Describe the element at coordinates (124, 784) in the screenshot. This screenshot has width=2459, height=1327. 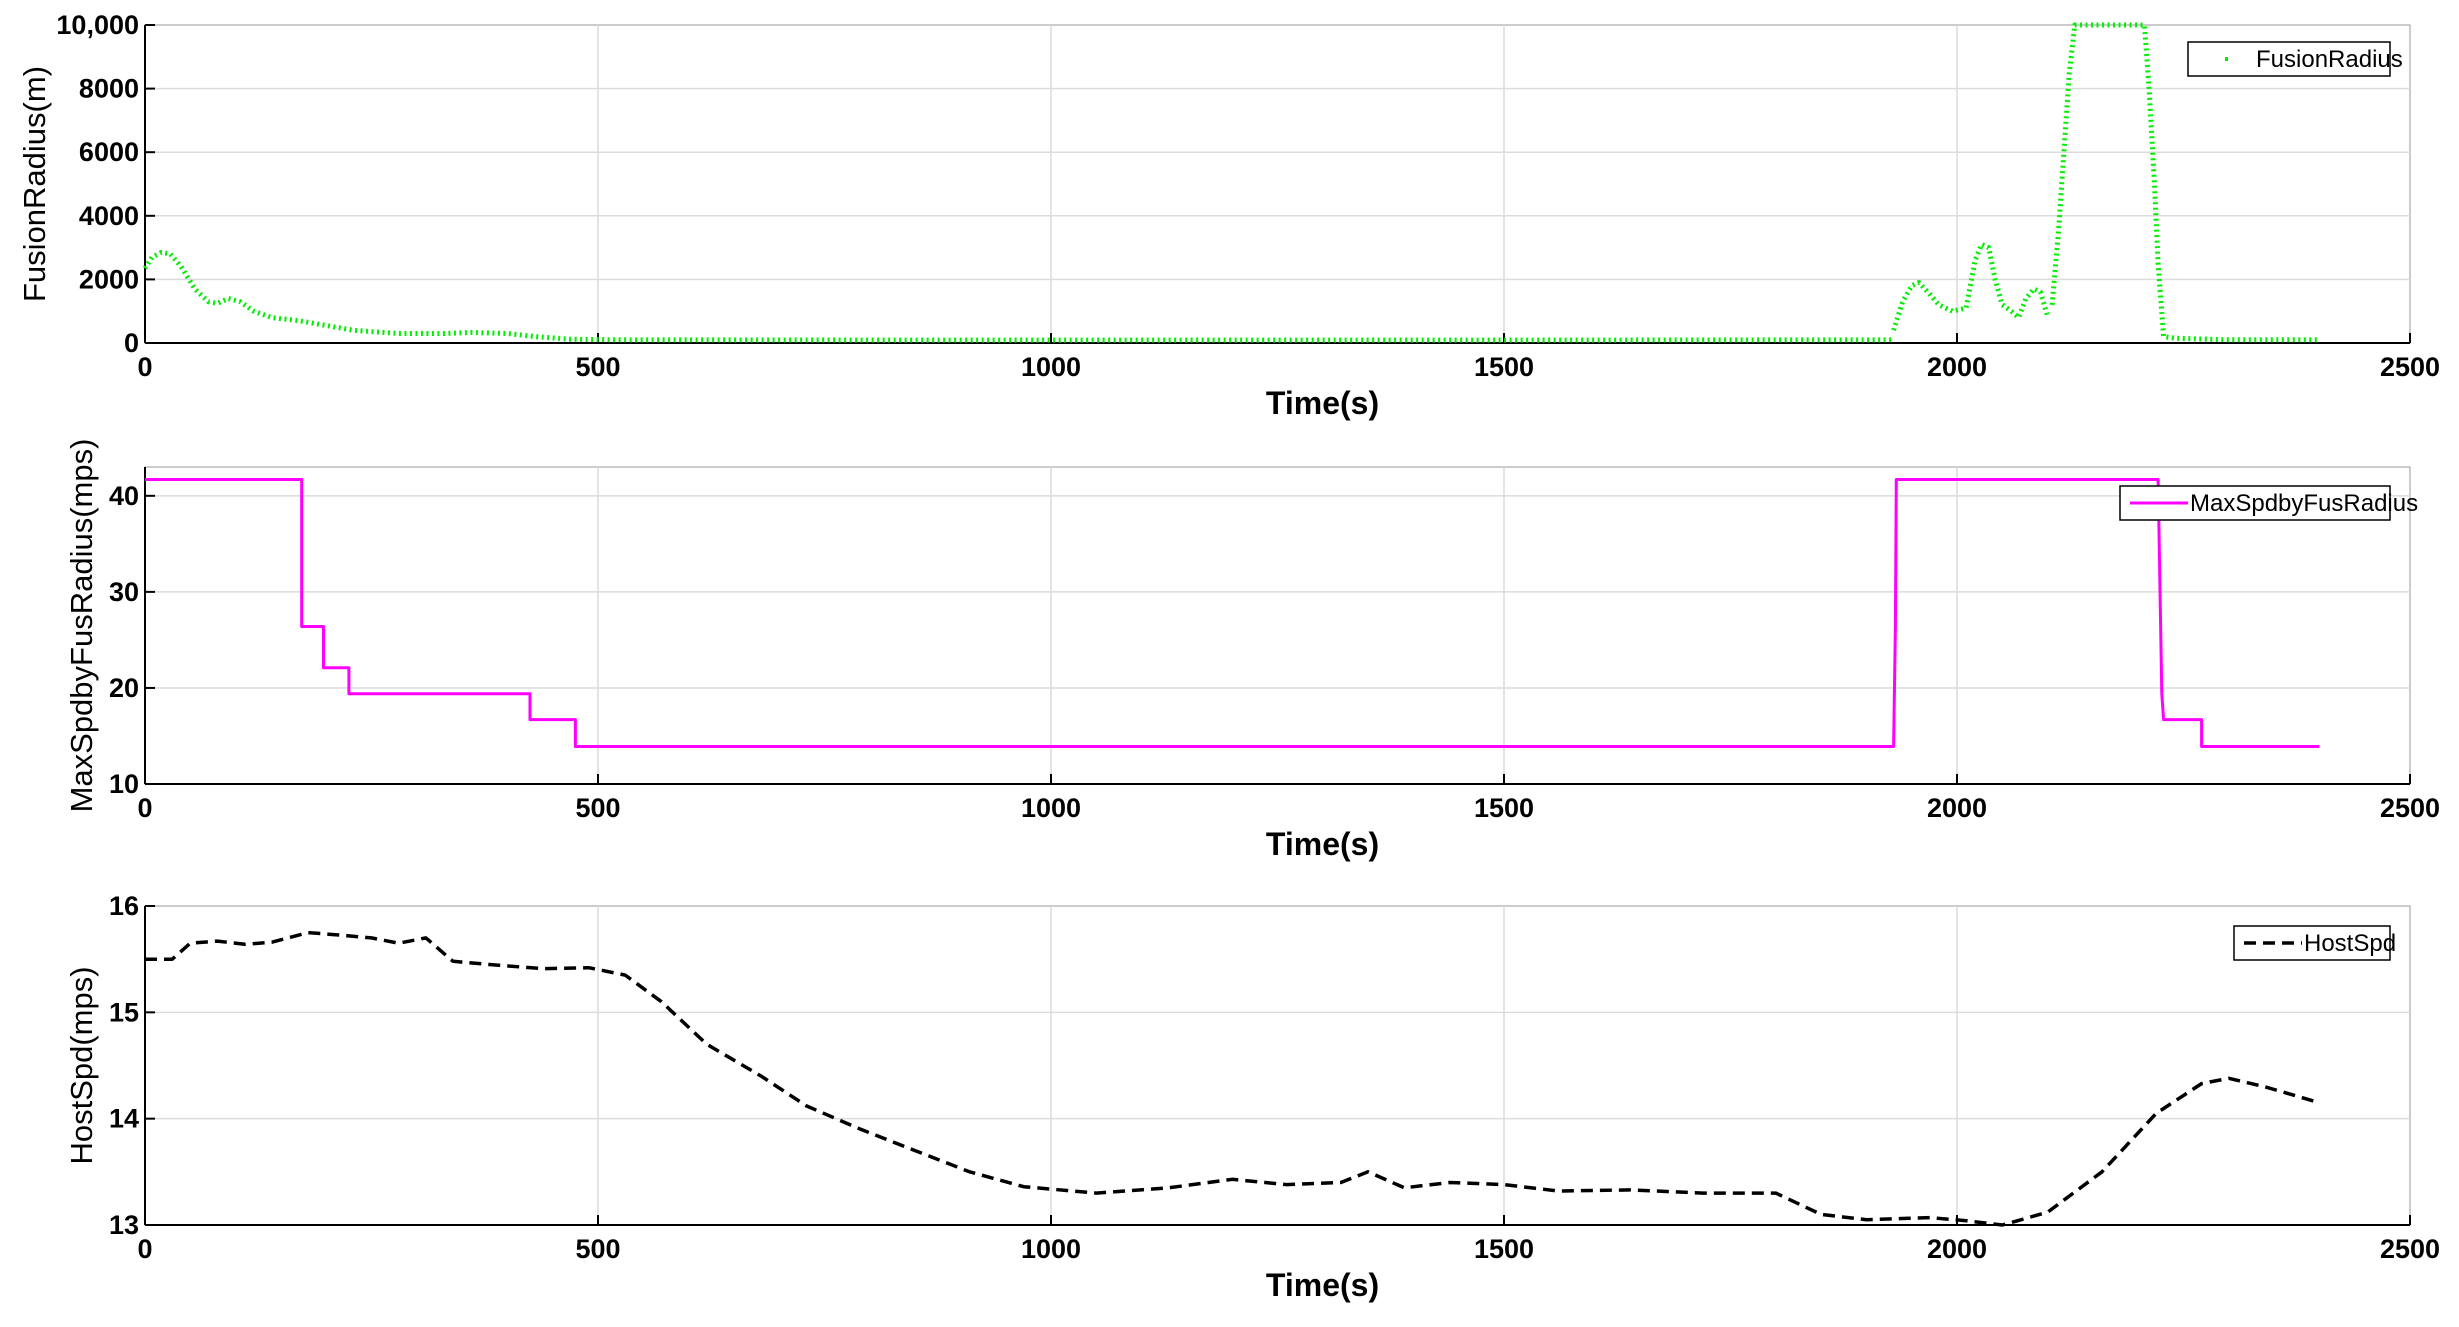
I see `y-tick-label: 10` at that location.